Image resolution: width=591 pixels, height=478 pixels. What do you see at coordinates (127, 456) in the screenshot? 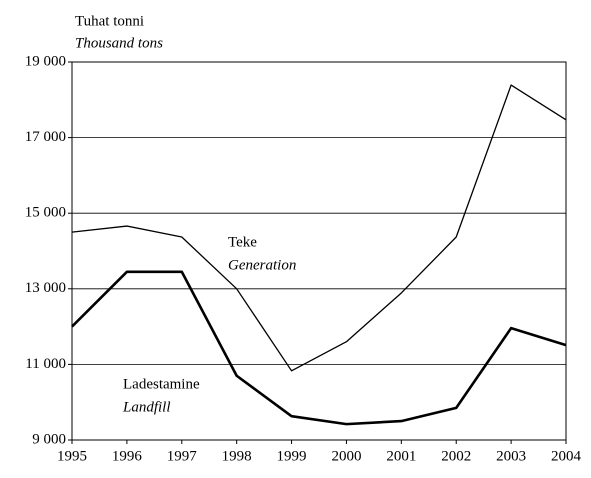
I see `x-tick-label: 1996` at bounding box center [127, 456].